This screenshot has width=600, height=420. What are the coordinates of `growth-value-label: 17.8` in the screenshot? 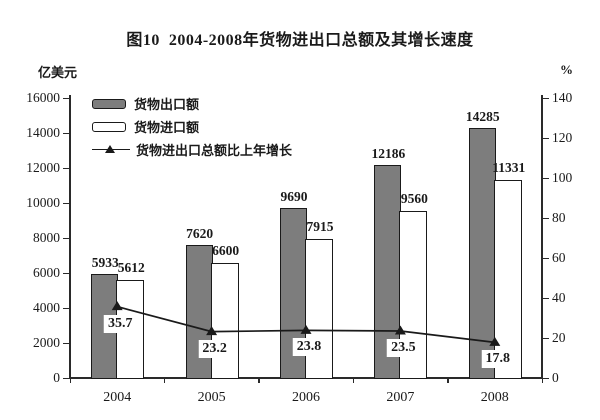 It's located at (498, 359).